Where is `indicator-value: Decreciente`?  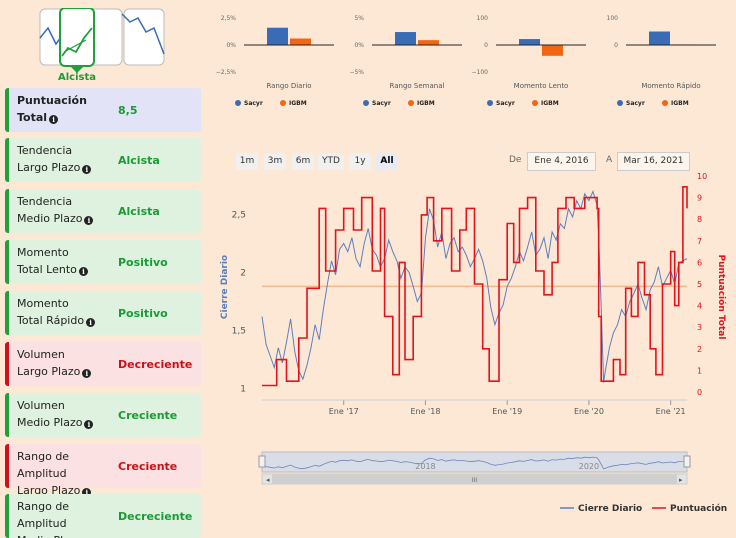 indicator-value: Decreciente is located at coordinates (155, 516).